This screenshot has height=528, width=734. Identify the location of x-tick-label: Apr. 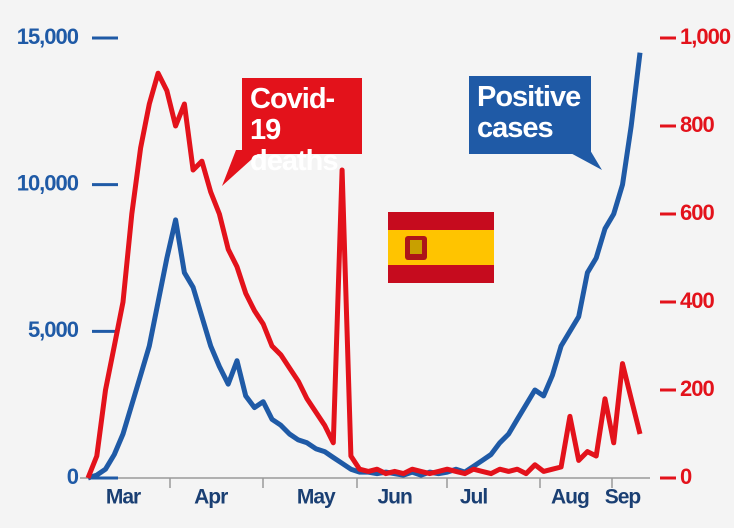
(211, 497).